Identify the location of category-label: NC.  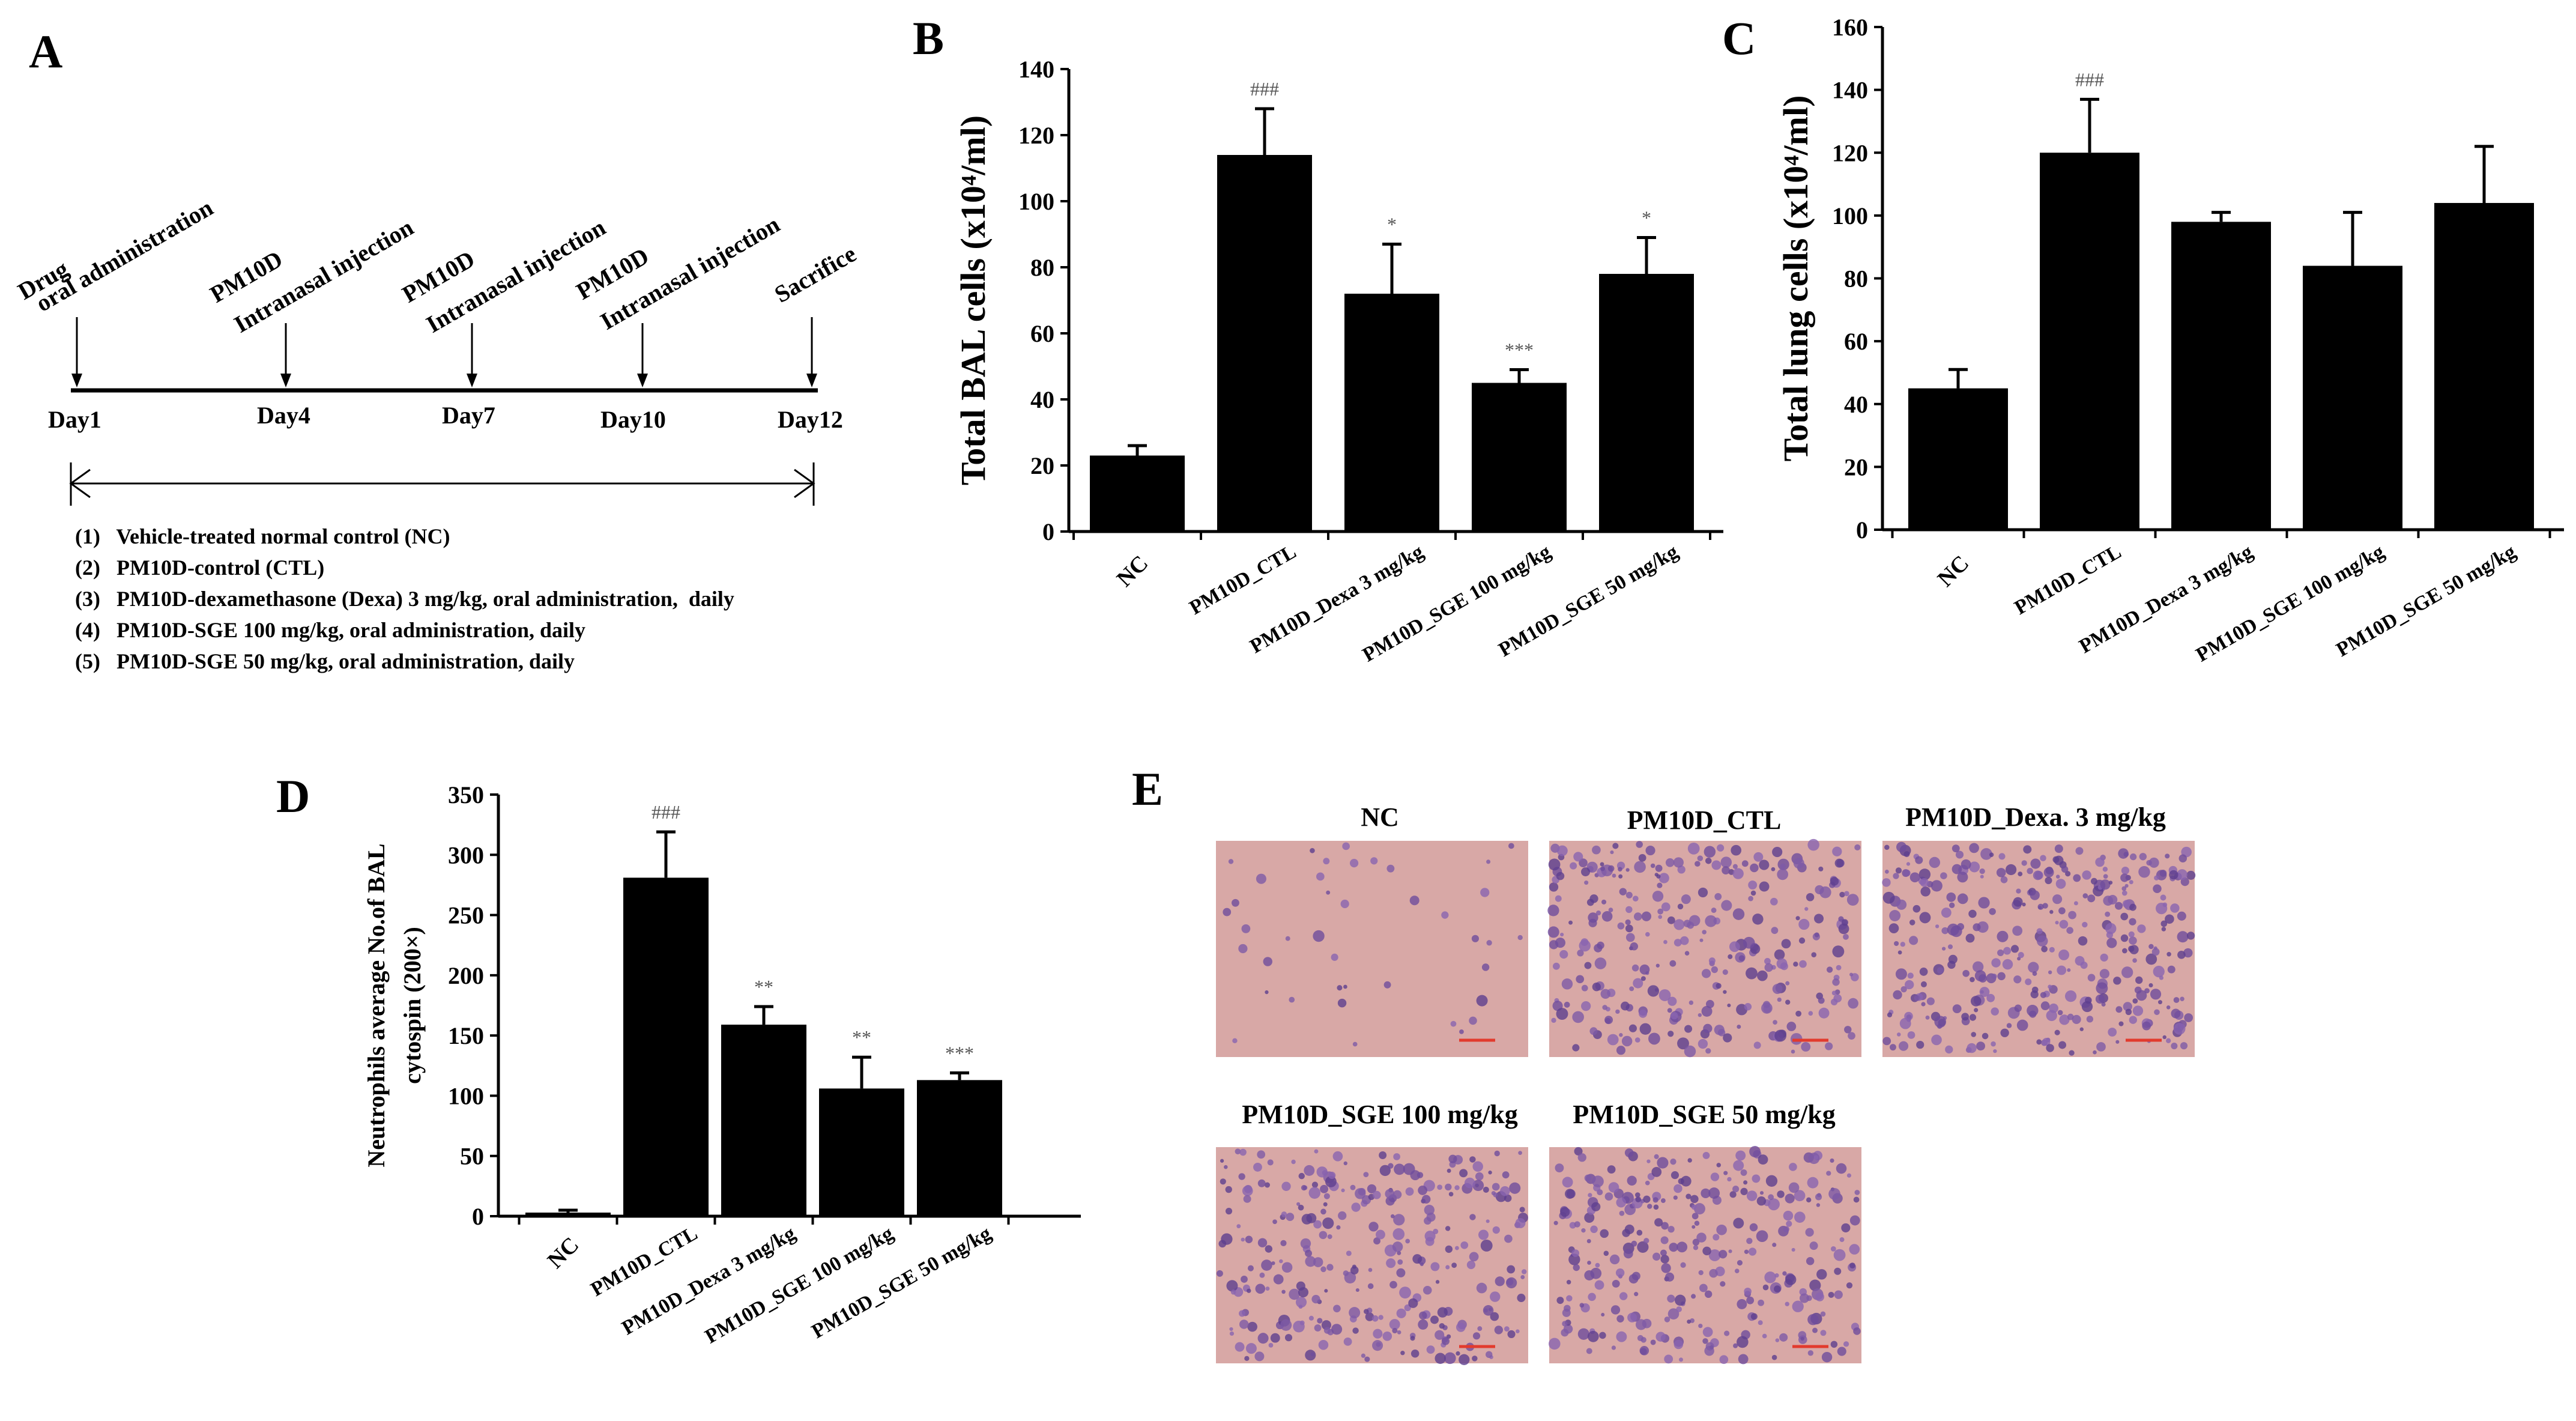
(1132, 571).